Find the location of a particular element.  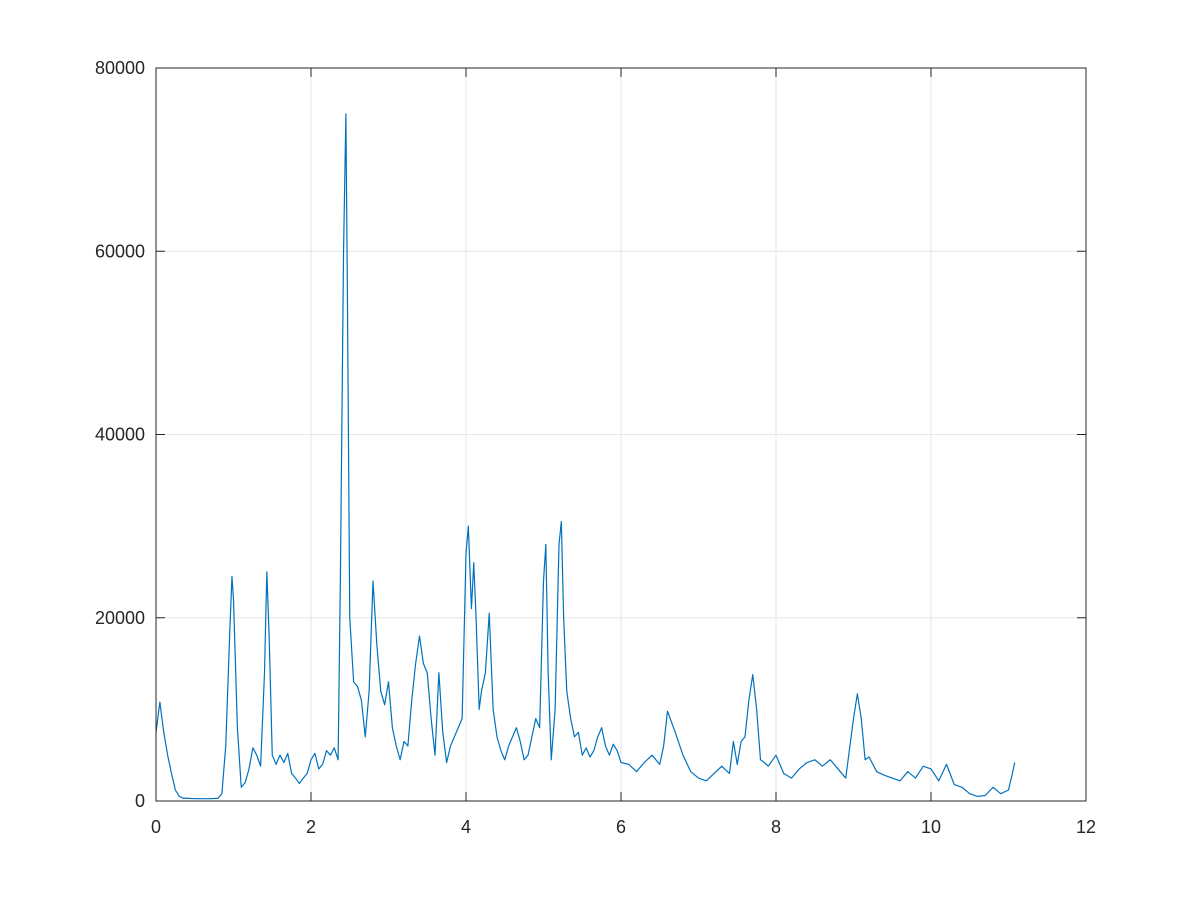

y-tick-label: 80000 is located at coordinates (120, 68).